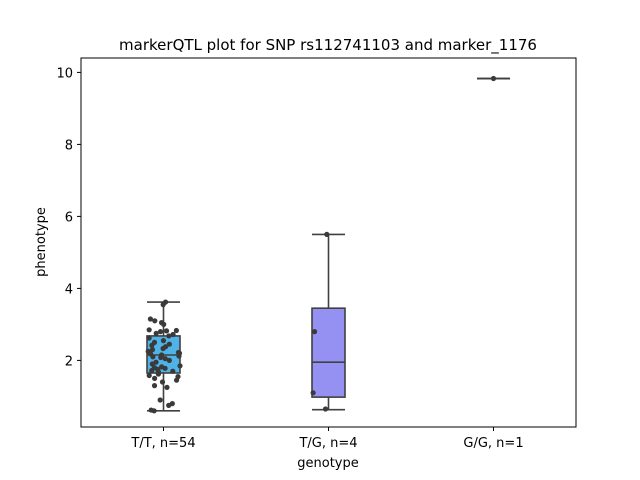  I want to click on y-axis: 2 4 6 8 10, so click(68, 217).